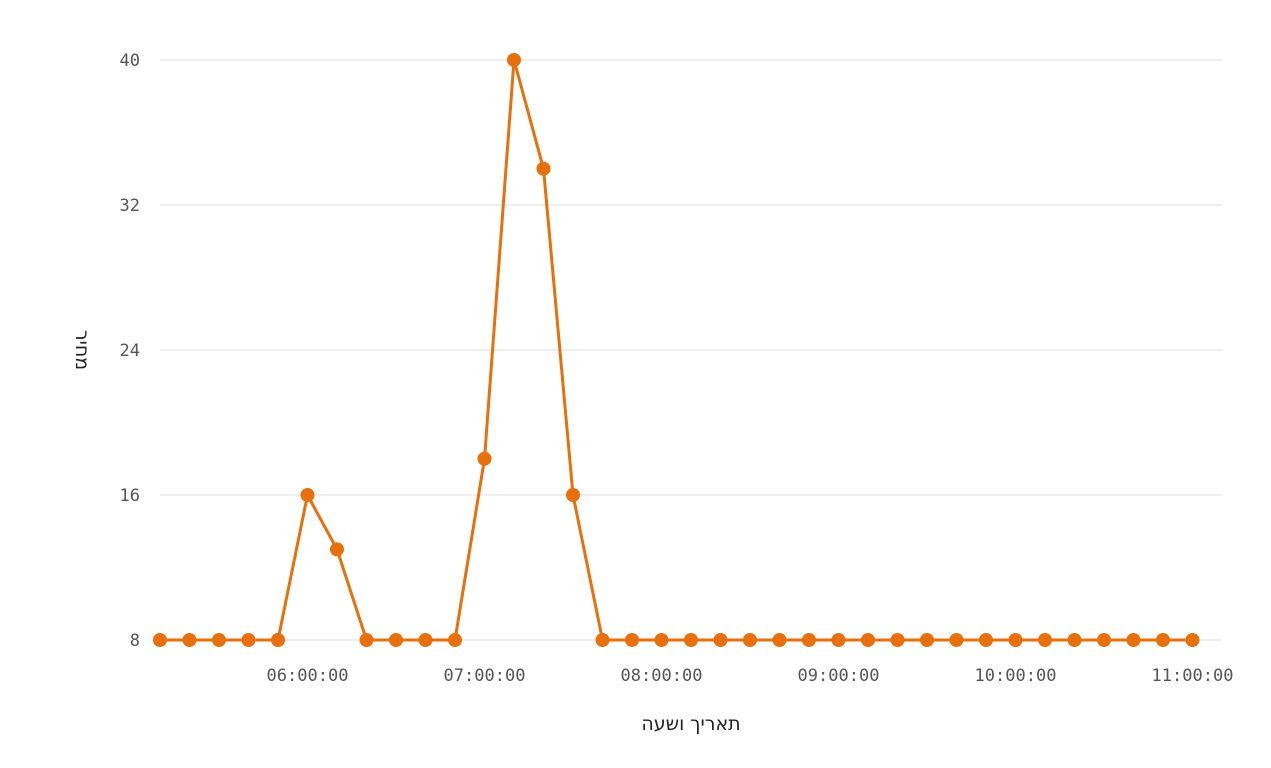 This screenshot has width=1271, height=768. Describe the element at coordinates (130, 206) in the screenshot. I see `y-tick-label: 32` at that location.